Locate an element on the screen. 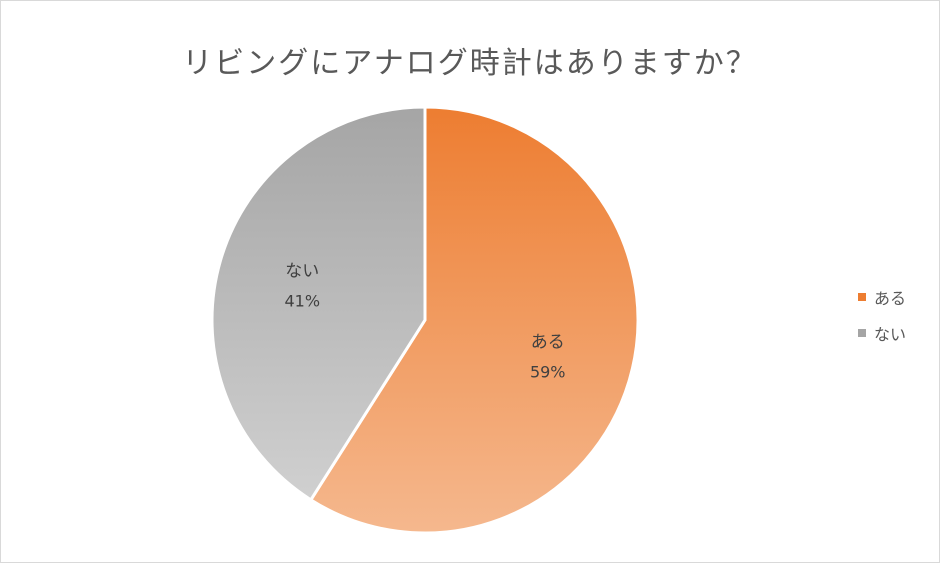 This screenshot has width=940, height=563. legend-label-nai: ない is located at coordinates (890, 334).